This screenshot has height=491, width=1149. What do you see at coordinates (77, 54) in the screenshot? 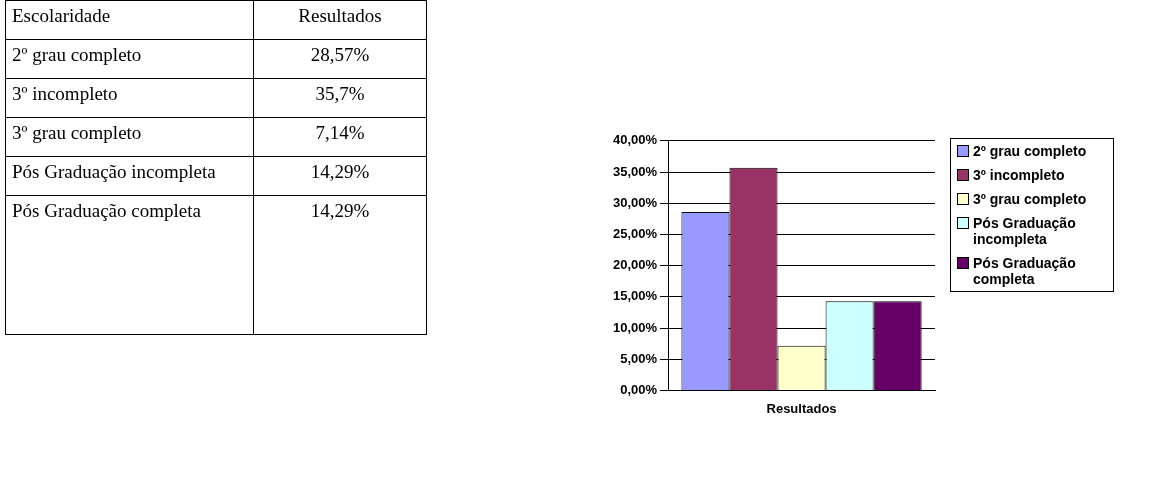
I see `text: 2º grau completo` at bounding box center [77, 54].